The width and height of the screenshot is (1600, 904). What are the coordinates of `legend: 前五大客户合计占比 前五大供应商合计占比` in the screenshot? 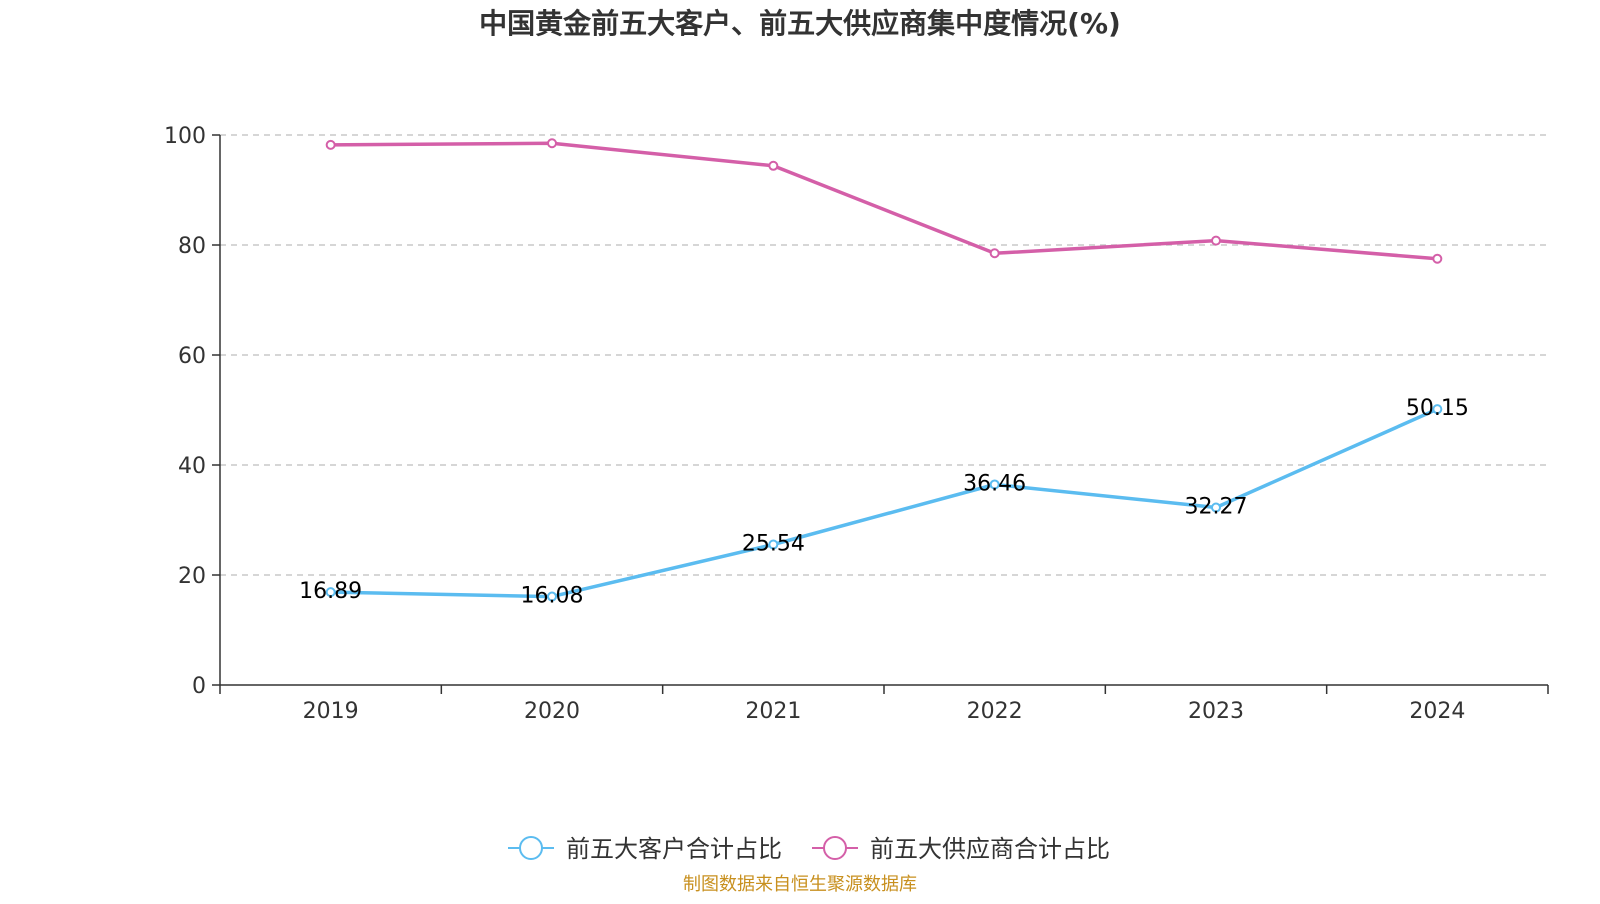 It's located at (809, 849).